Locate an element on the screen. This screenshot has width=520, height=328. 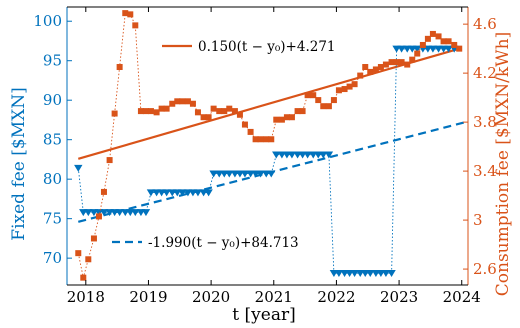
x-axis-title: t [year] is located at coordinates (263, 315).